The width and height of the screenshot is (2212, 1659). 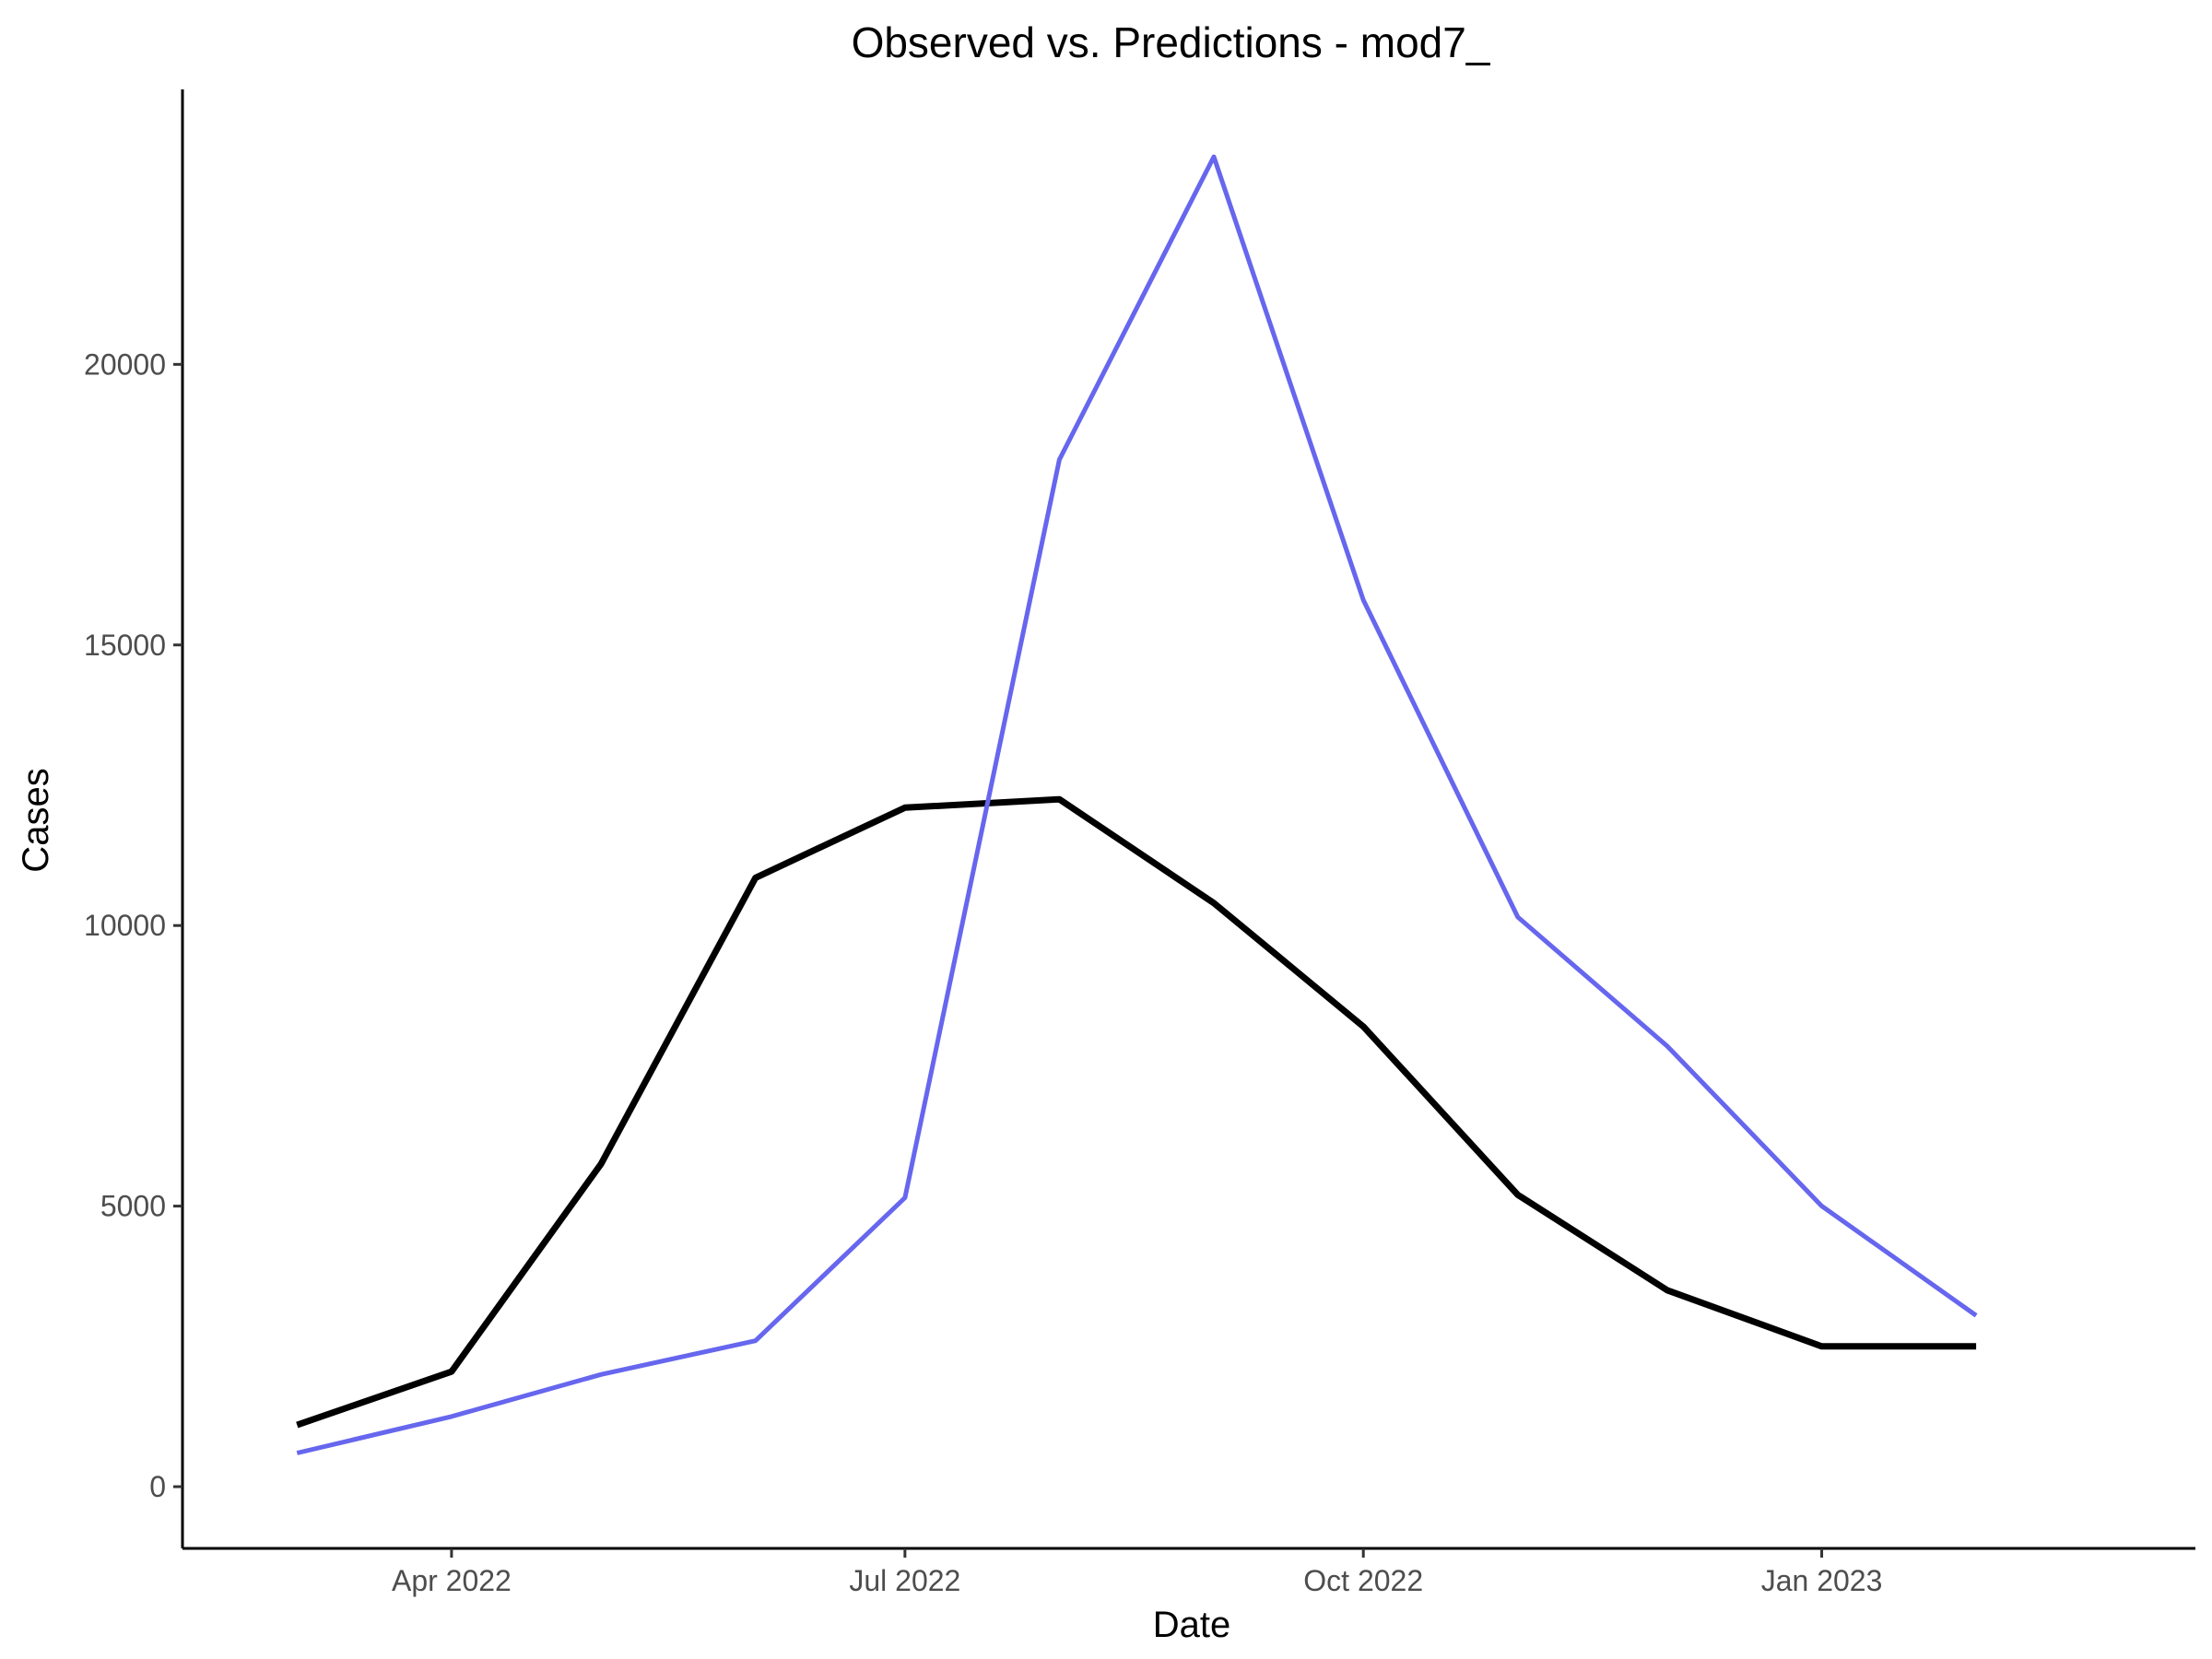 I want to click on y-ticks: 0 5000 10000 15000 20000, so click(x=133, y=925).